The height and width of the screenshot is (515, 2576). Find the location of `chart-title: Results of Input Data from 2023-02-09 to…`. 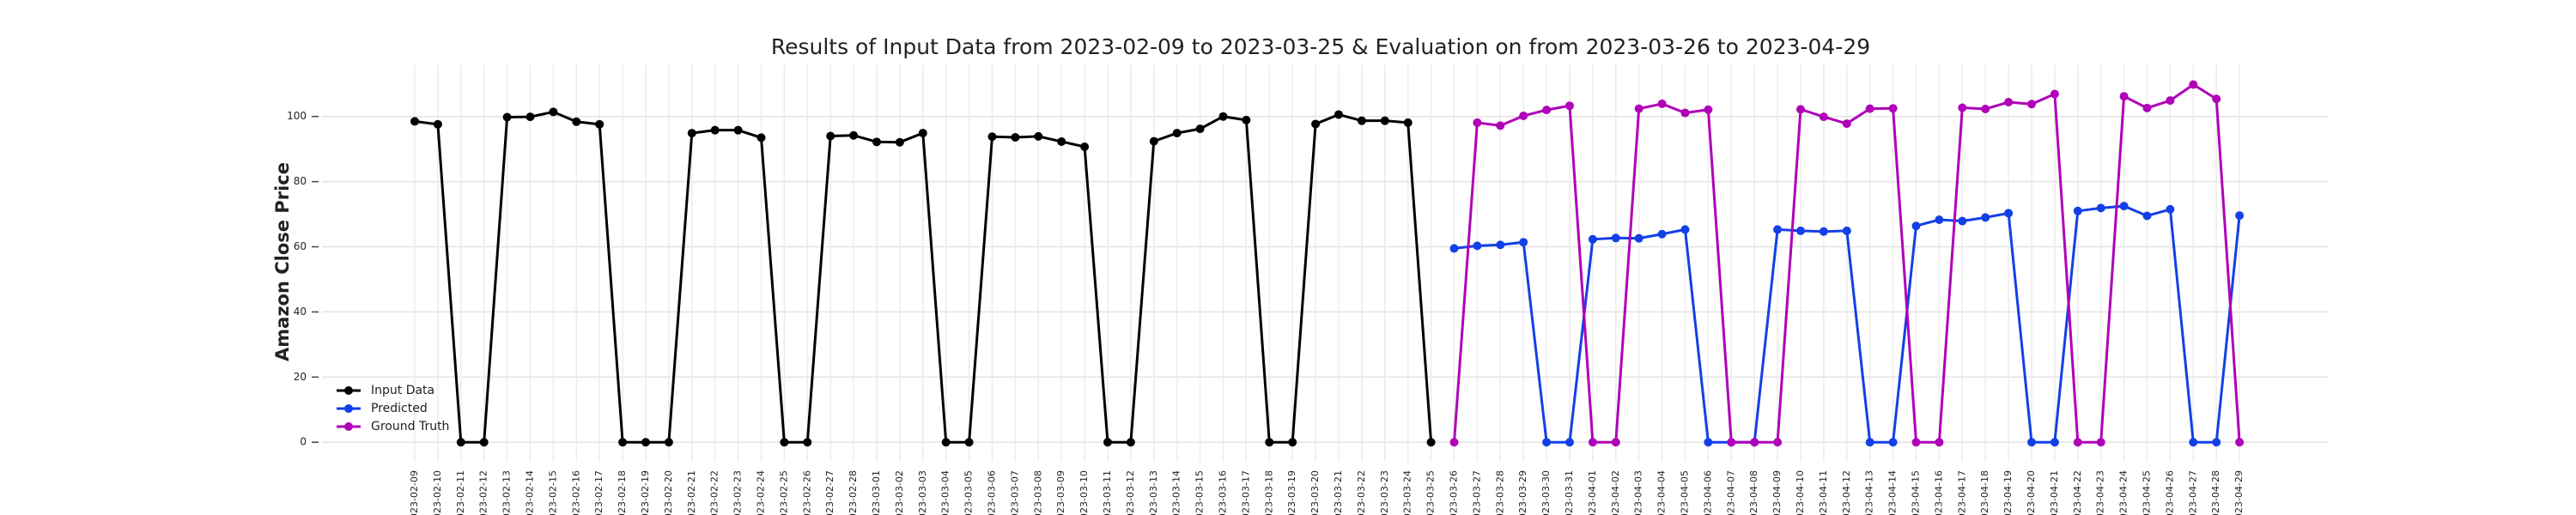

chart-title: Results of Input Data from 2023-02-09 to… is located at coordinates (1320, 46).